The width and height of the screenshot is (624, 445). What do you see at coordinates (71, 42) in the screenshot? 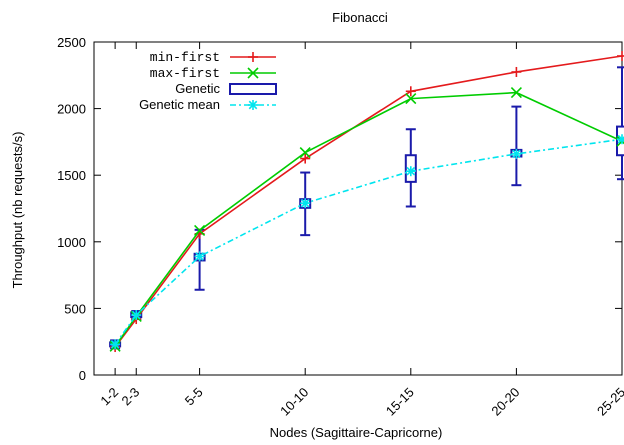
I see `y-tick-label: 2500` at bounding box center [71, 42].